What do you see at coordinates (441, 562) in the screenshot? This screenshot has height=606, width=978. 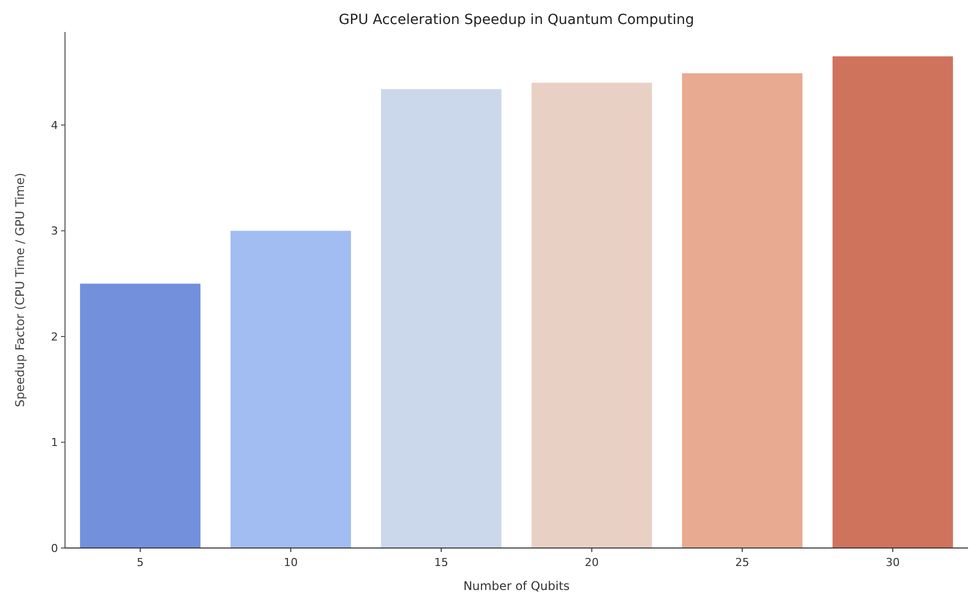 I see `x-tick-label: 15` at bounding box center [441, 562].